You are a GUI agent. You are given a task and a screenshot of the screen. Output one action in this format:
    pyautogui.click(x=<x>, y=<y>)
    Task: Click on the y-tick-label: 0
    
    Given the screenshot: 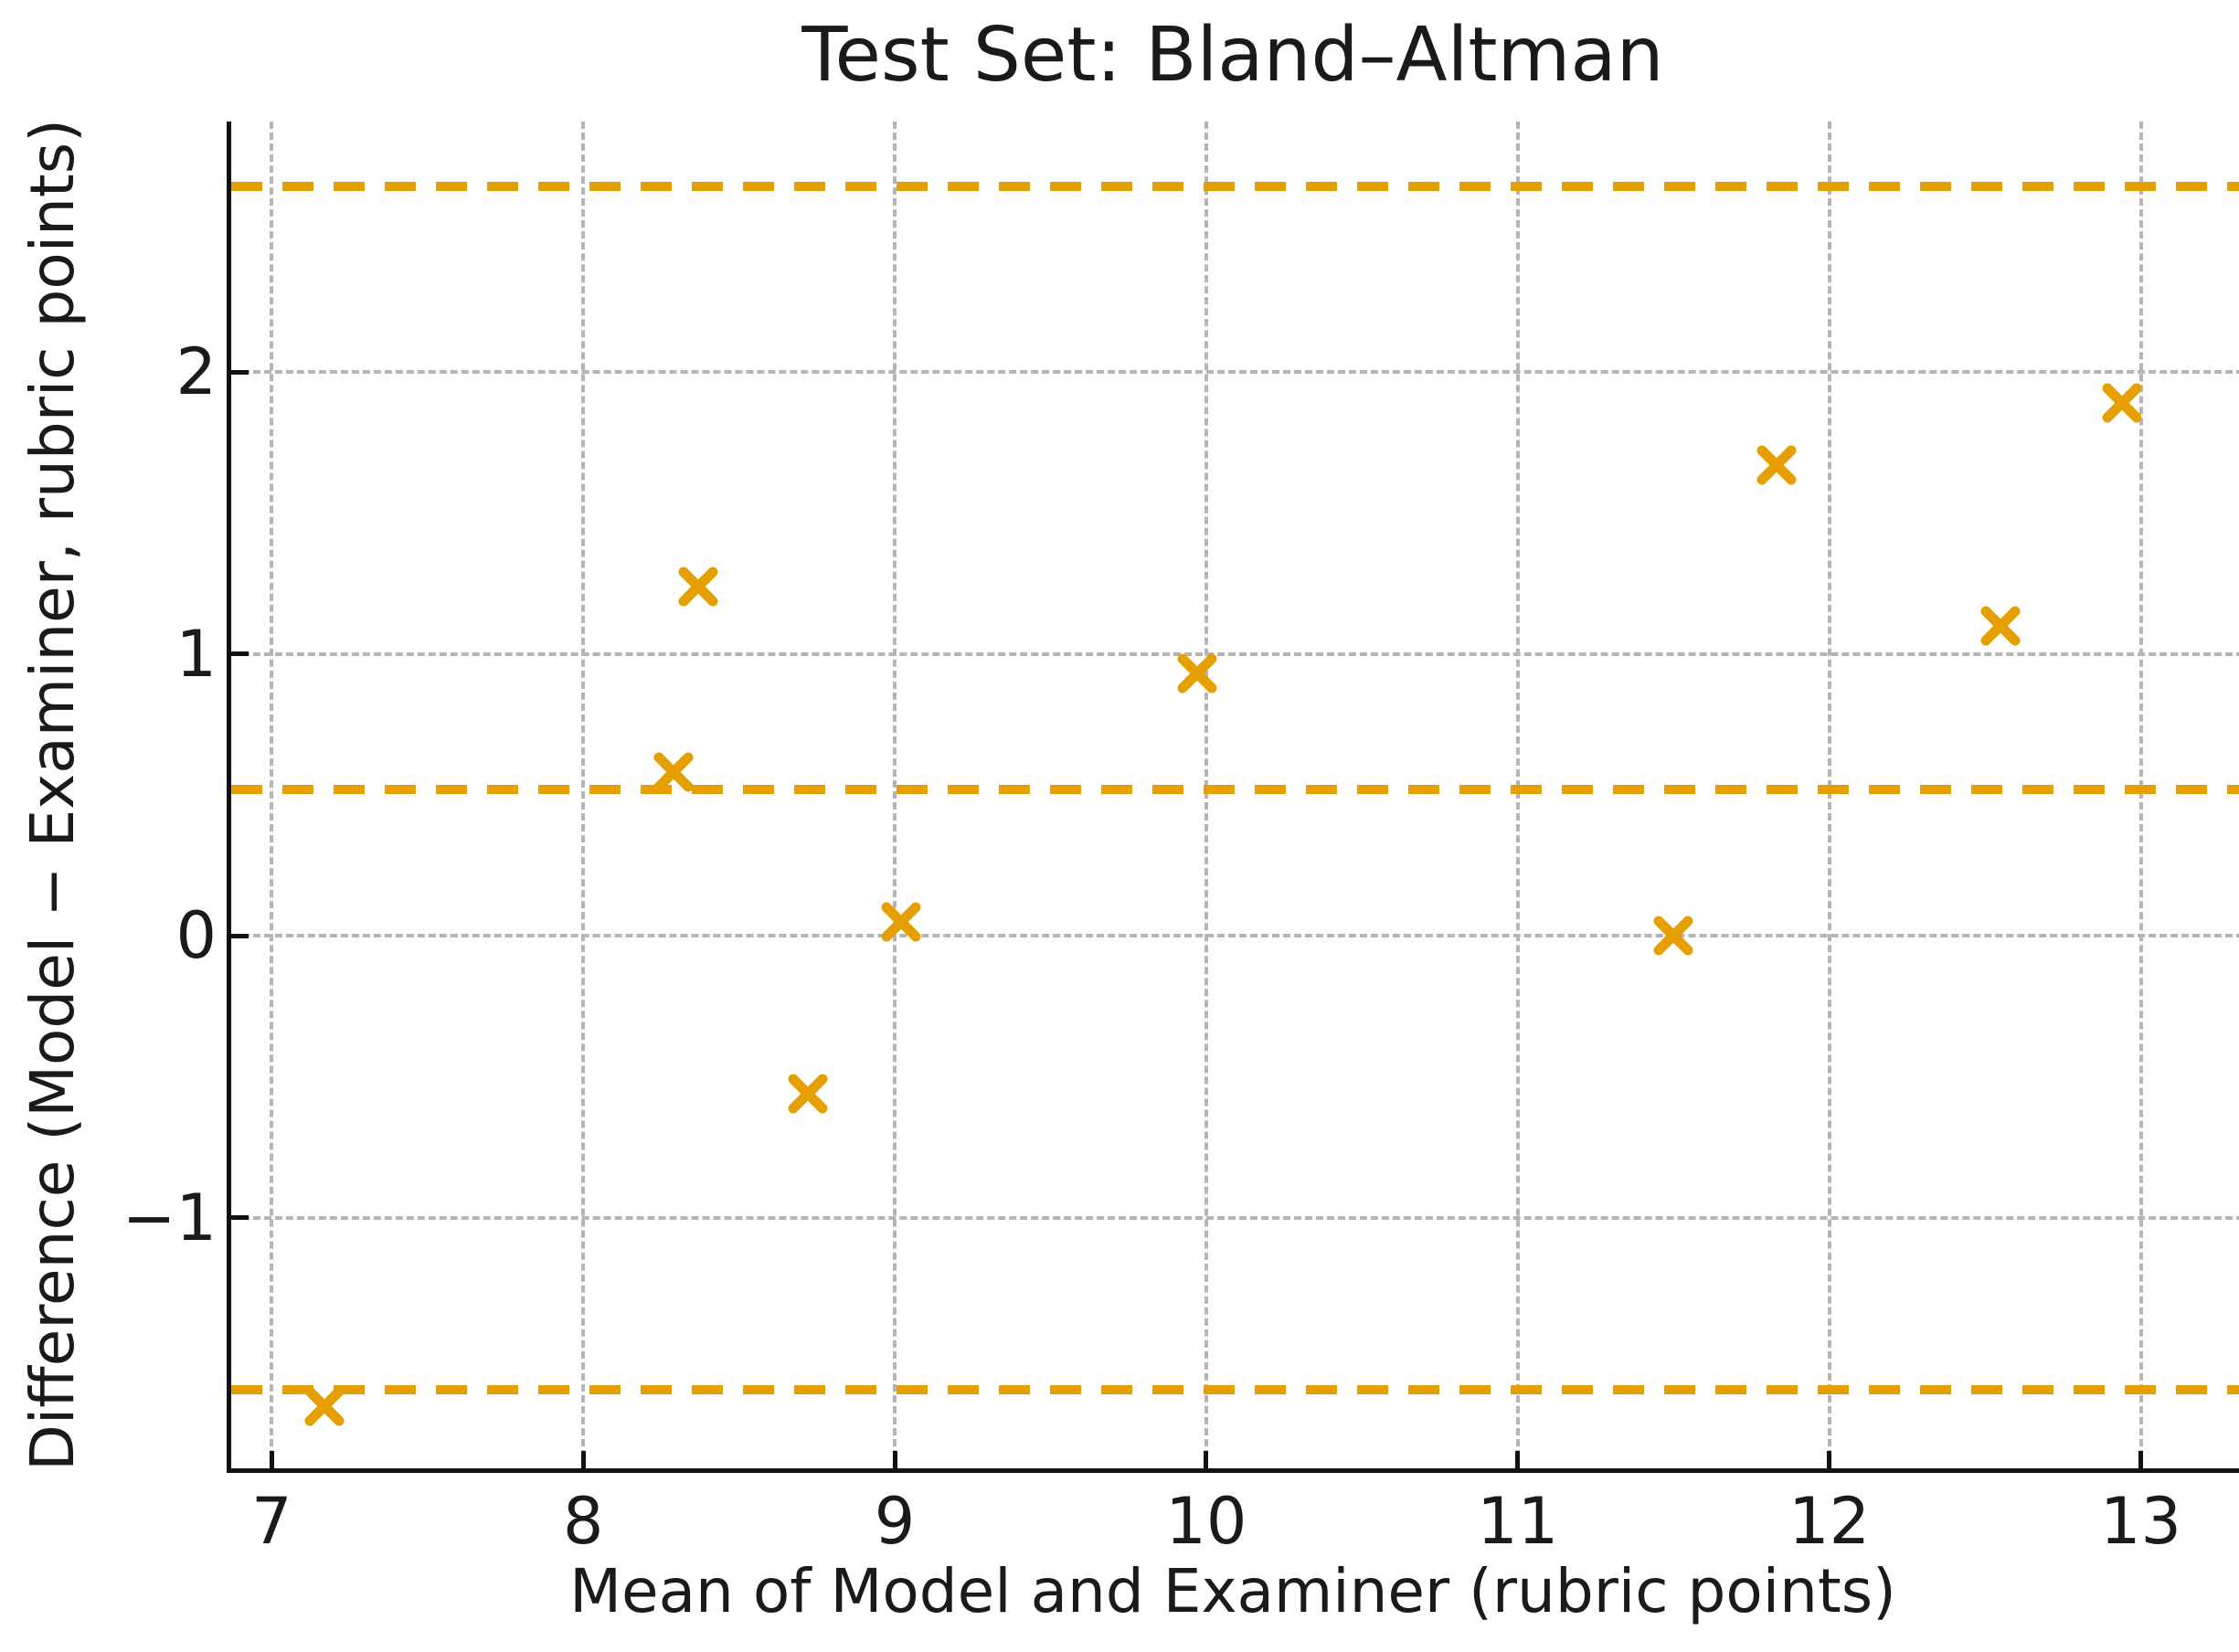 What is the action you would take?
    pyautogui.click(x=196, y=936)
    